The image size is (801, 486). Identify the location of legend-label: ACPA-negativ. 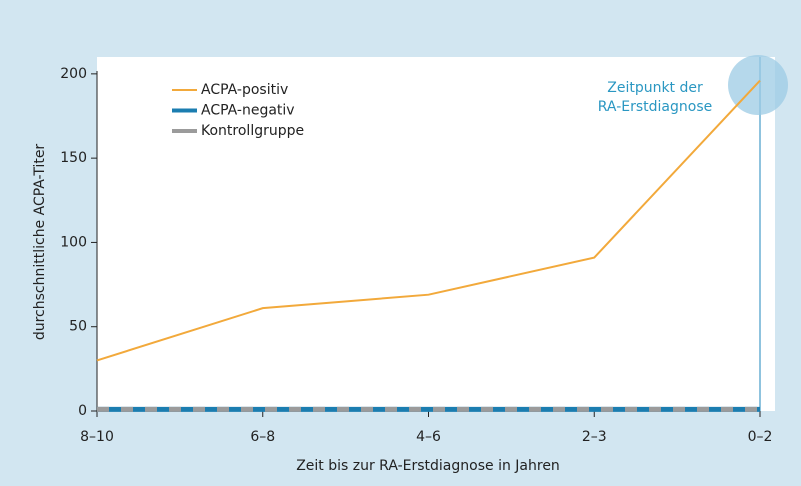
(248, 111).